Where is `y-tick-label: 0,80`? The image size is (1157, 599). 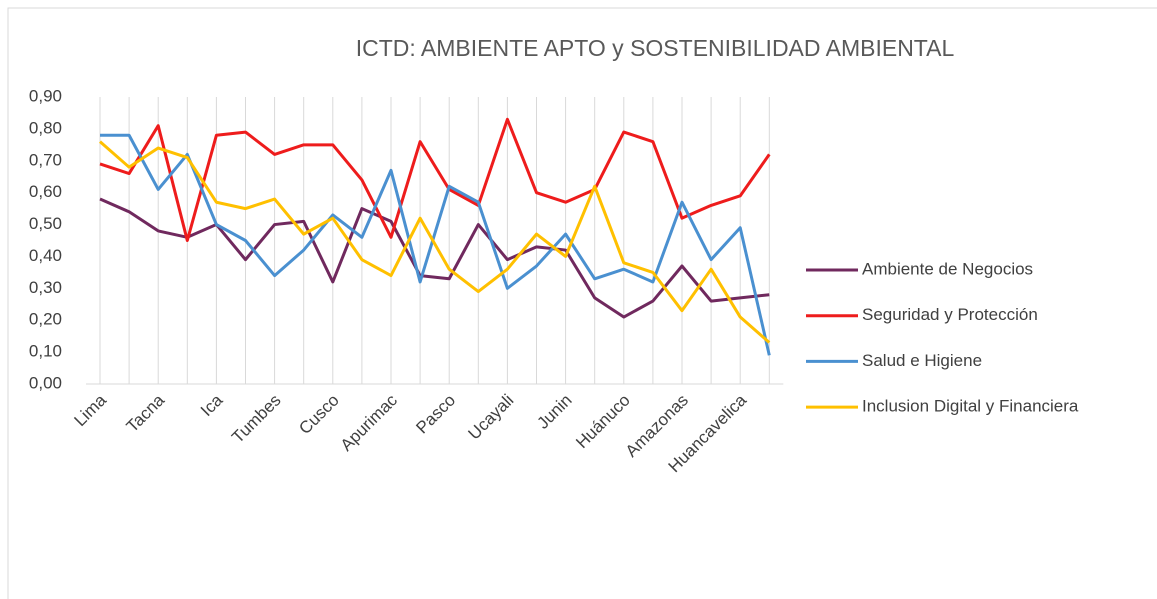 y-tick-label: 0,80 is located at coordinates (45, 127).